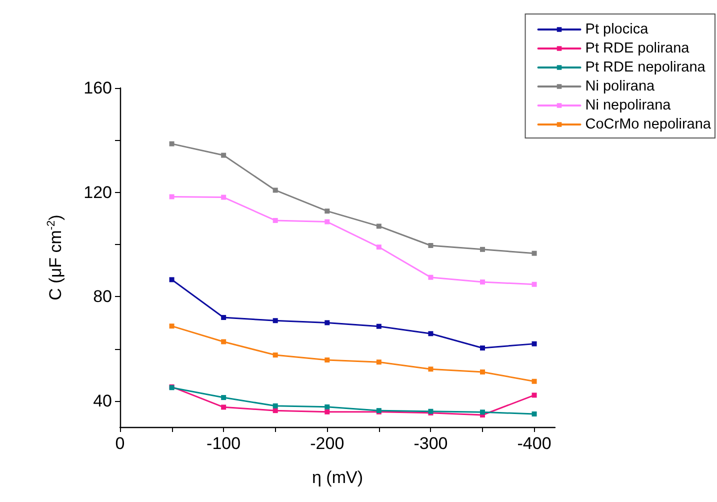  I want to click on x-tick-label: -100, so click(223, 443).